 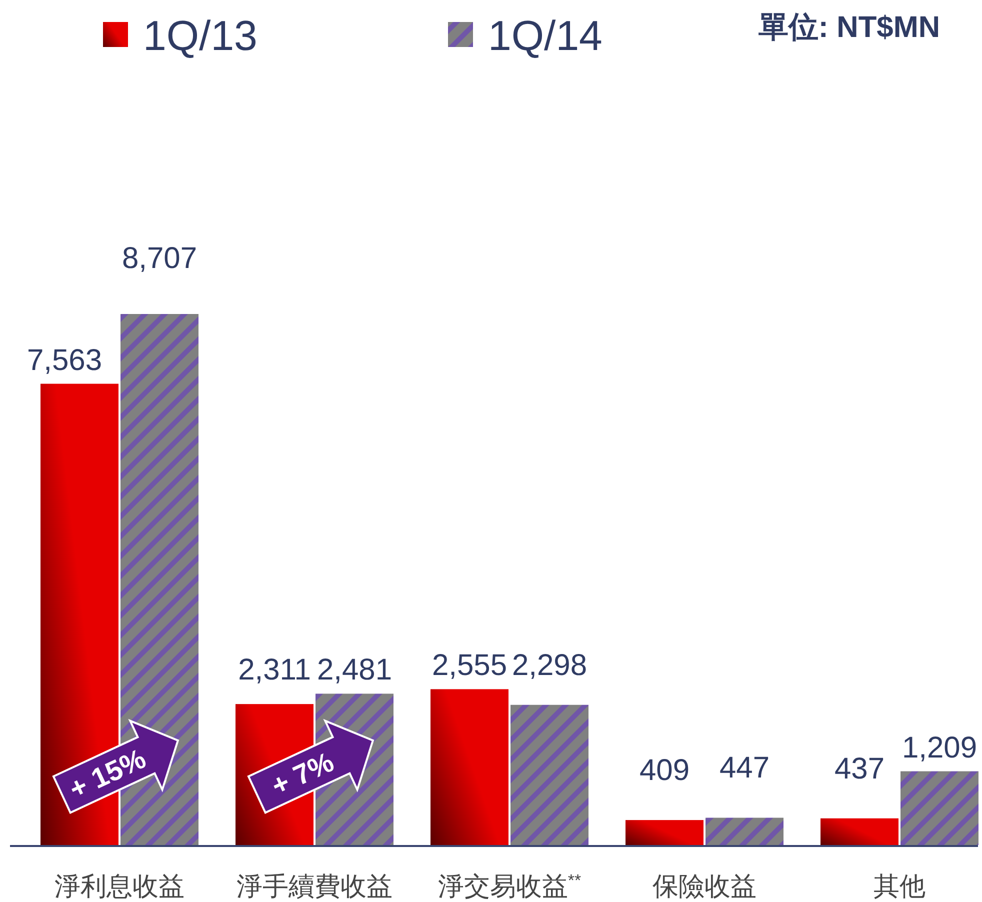 What do you see at coordinates (744, 768) in the screenshot?
I see `data-label: 447` at bounding box center [744, 768].